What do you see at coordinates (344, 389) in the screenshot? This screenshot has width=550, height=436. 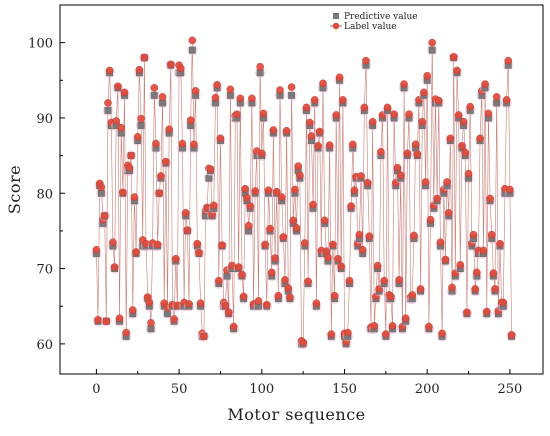 I see `x-tick-label: 150` at bounding box center [344, 389].